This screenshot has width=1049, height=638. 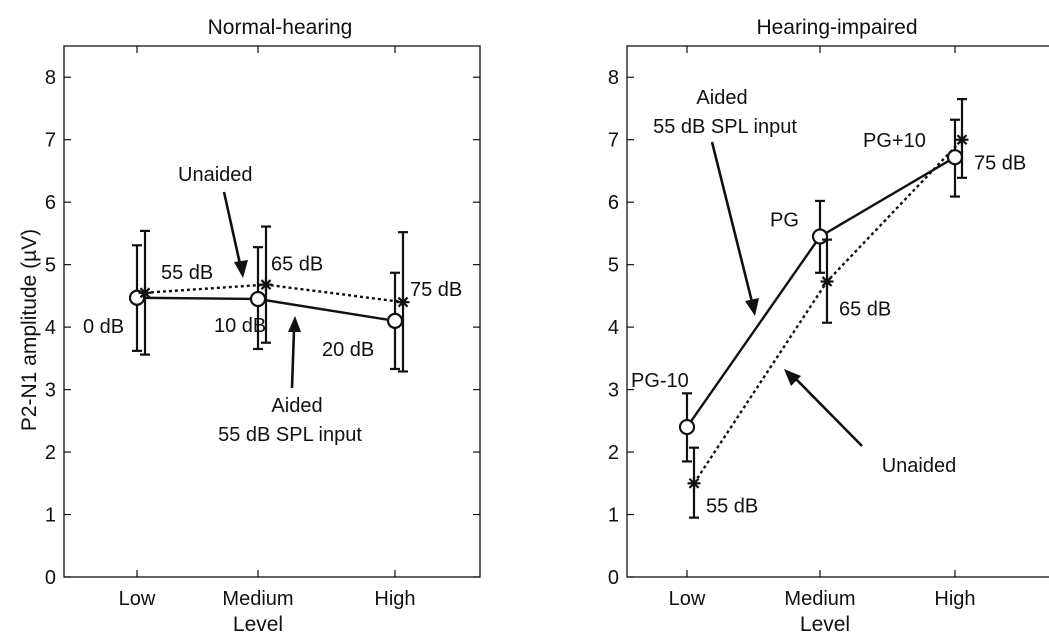 What do you see at coordinates (894, 141) in the screenshot?
I see `data-point-label: PG+10` at bounding box center [894, 141].